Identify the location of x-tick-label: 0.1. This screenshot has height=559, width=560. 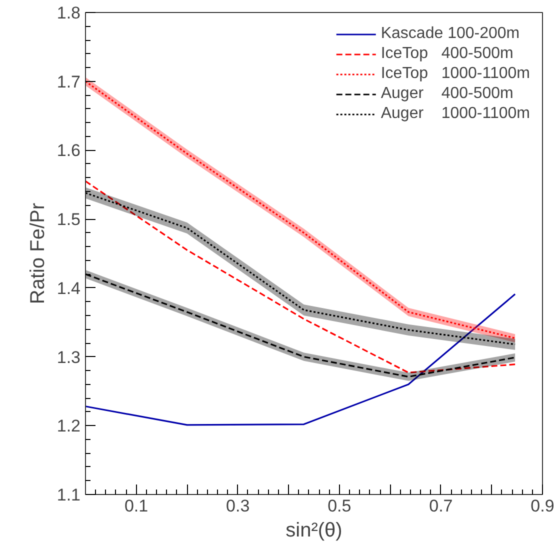
(136, 506).